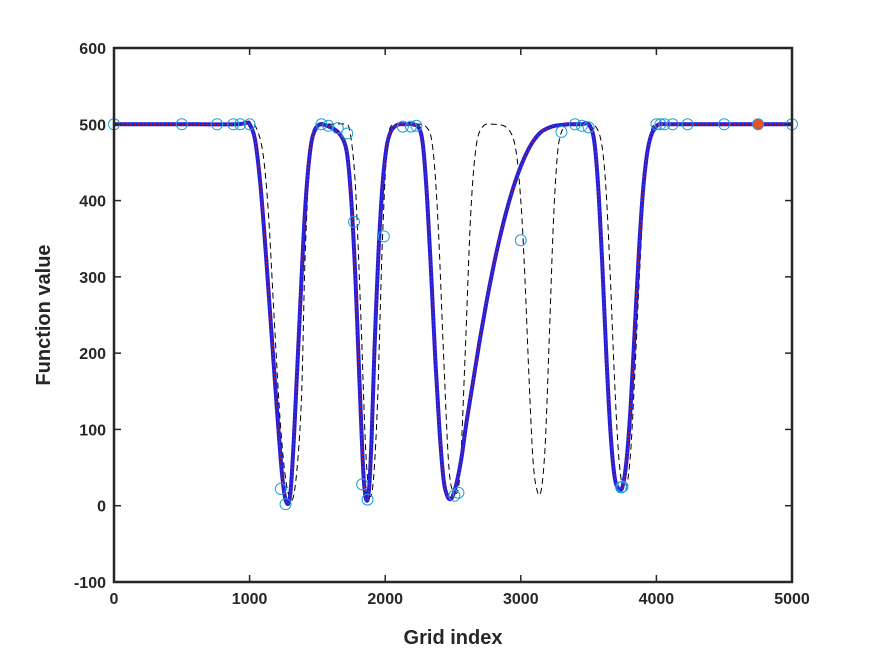 Image resolution: width=875 pixels, height=656 pixels. What do you see at coordinates (44, 314) in the screenshot?
I see `y-axis-title: Function value` at bounding box center [44, 314].